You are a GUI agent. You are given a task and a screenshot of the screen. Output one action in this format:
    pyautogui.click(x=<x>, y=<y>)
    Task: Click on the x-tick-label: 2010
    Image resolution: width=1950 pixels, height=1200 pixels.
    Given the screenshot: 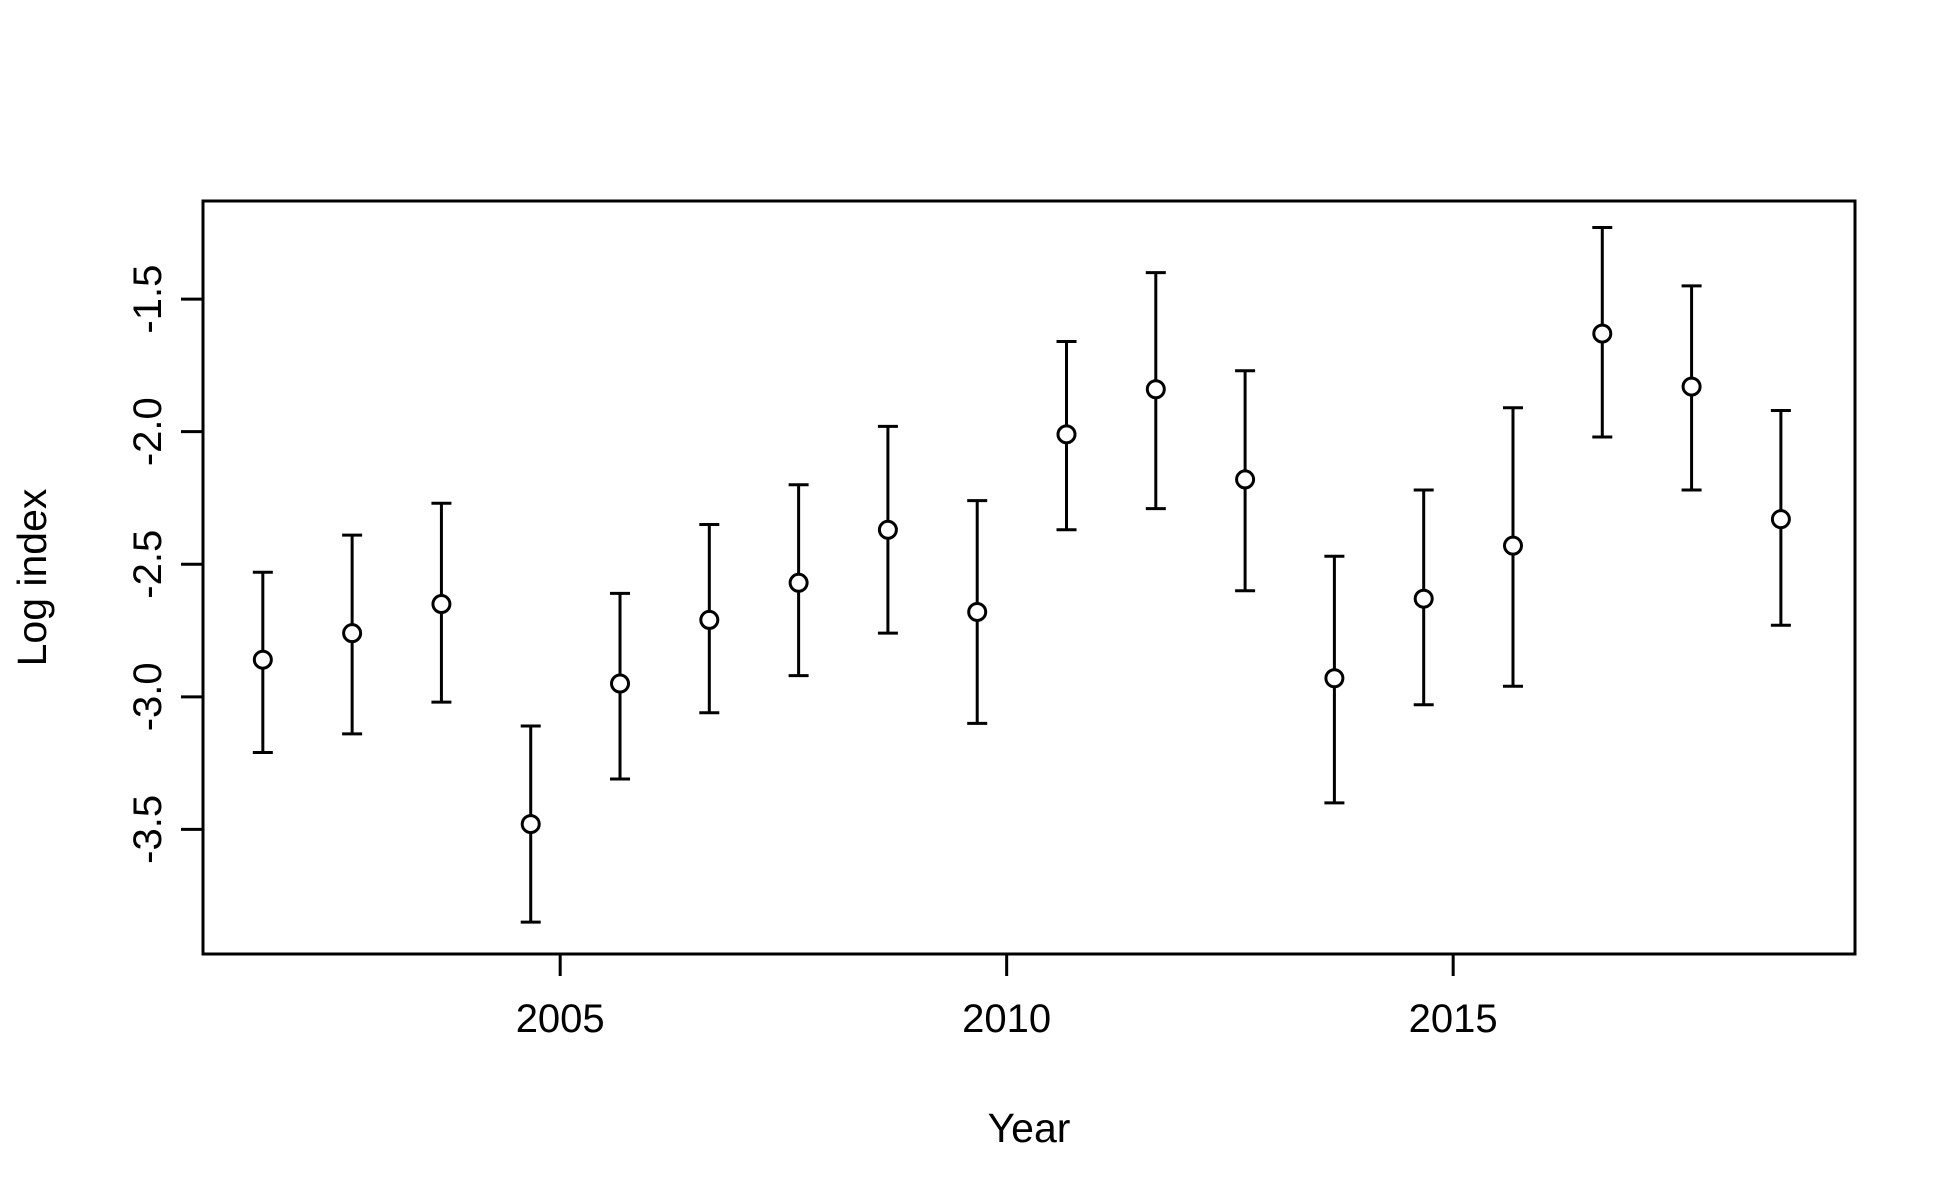 What is the action you would take?
    pyautogui.click(x=1006, y=1019)
    